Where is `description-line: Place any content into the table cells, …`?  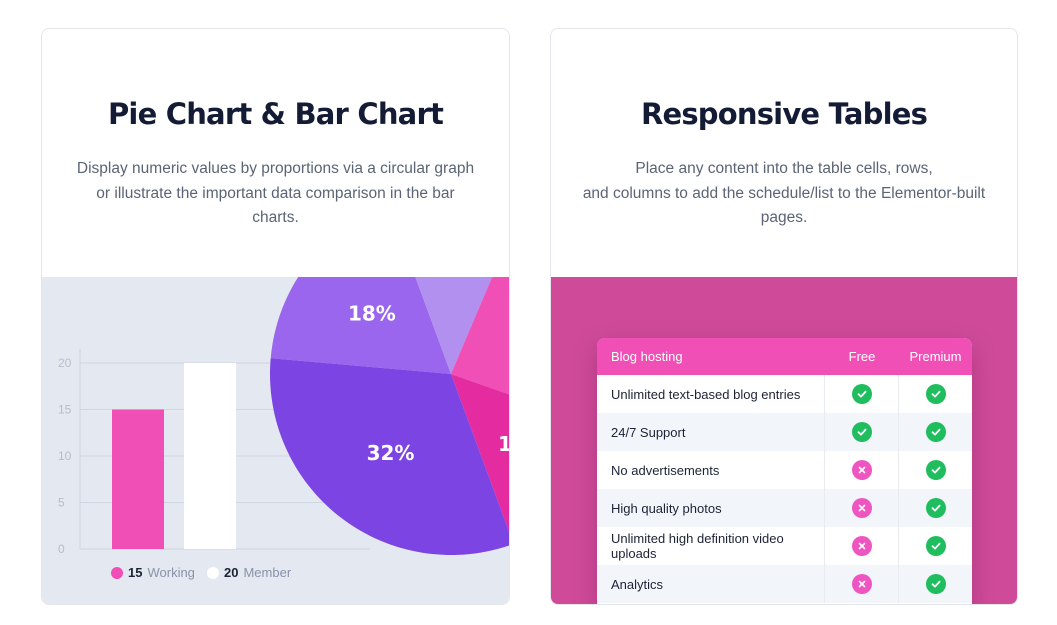
description-line: Place any content into the table cells, … is located at coordinates (784, 168).